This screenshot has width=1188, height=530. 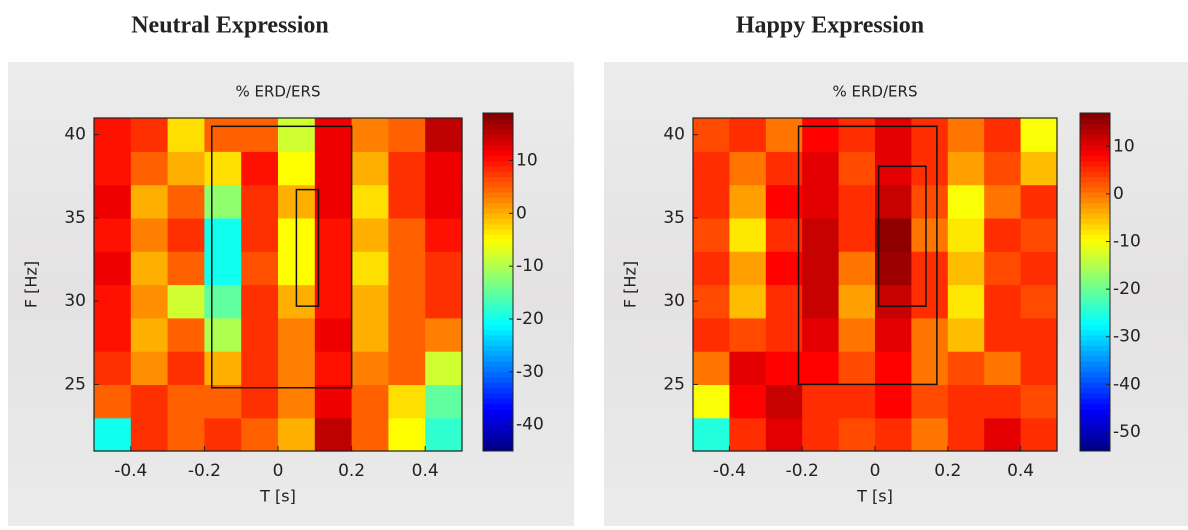 What do you see at coordinates (1020, 471) in the screenshot?
I see `x-tick-label: 0.4` at bounding box center [1020, 471].